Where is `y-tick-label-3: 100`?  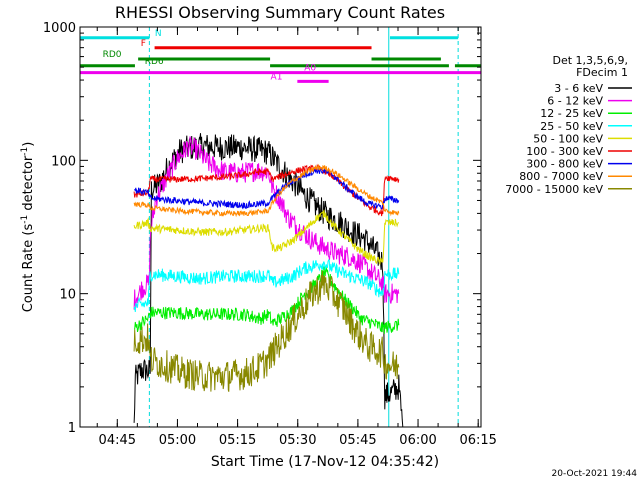
y-tick-label-3: 100 is located at coordinates (63, 161).